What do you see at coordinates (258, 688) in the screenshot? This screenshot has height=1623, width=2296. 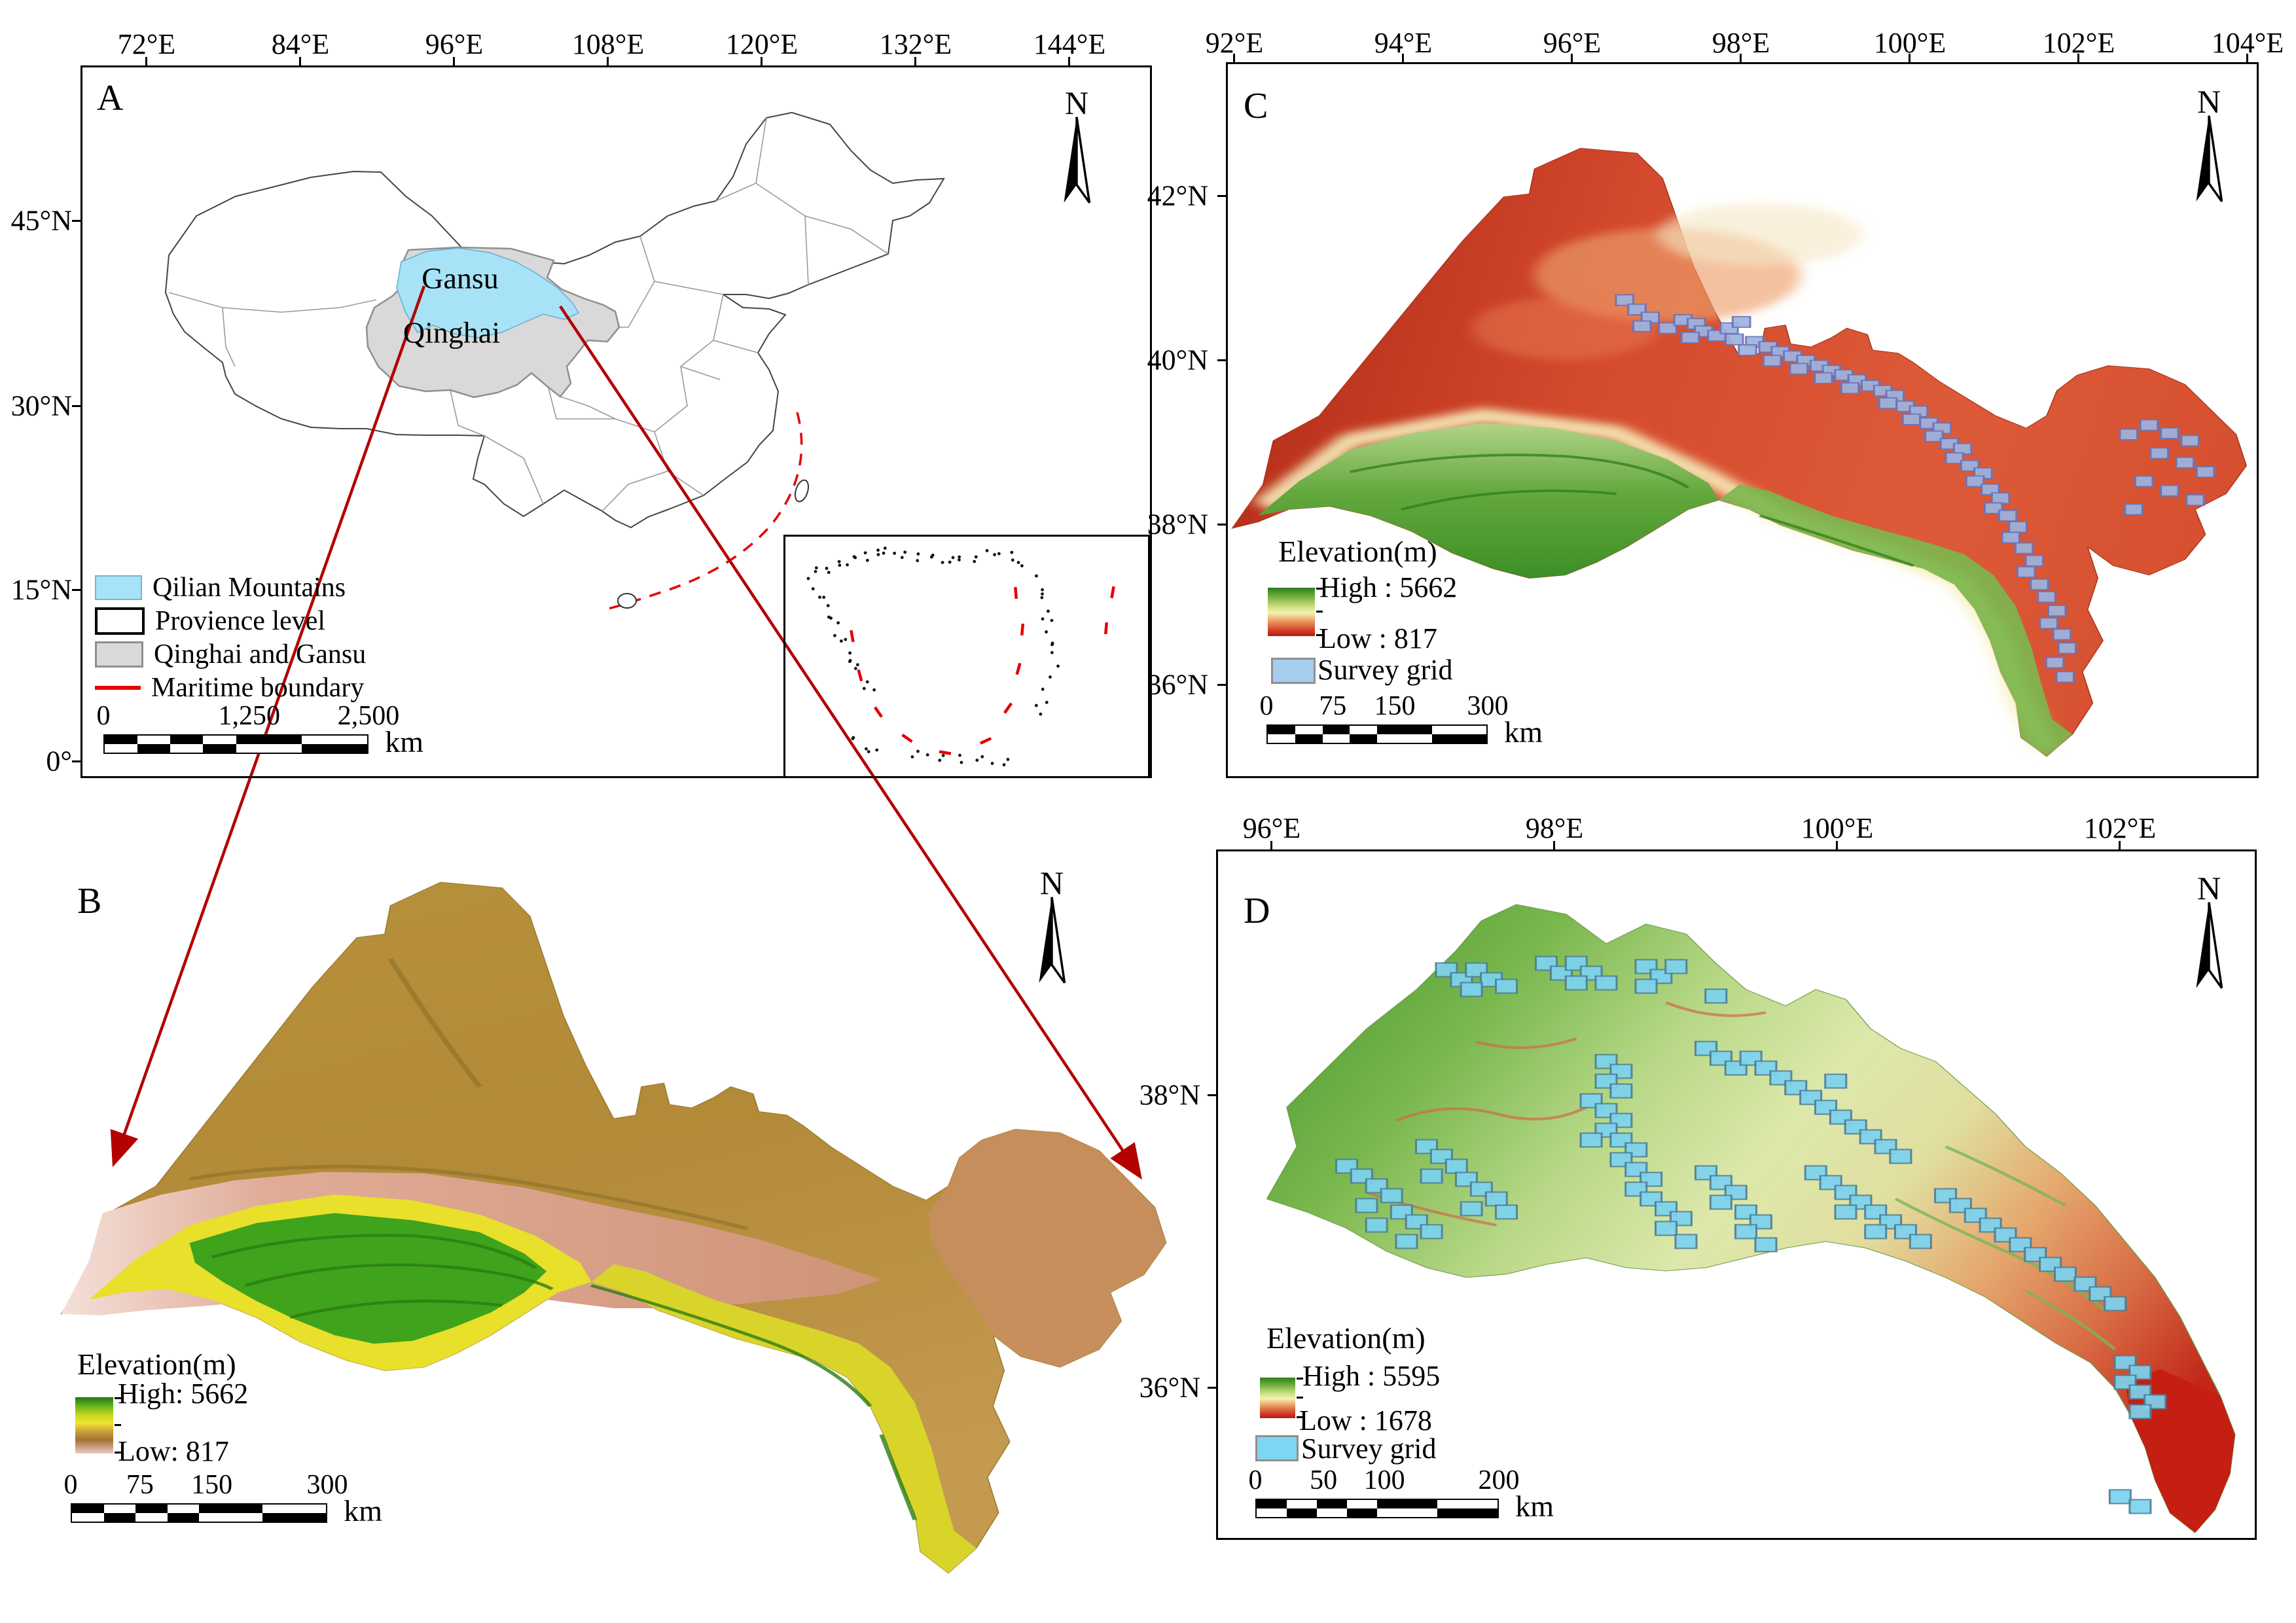 I see `legend-label: Maritime boundary` at bounding box center [258, 688].